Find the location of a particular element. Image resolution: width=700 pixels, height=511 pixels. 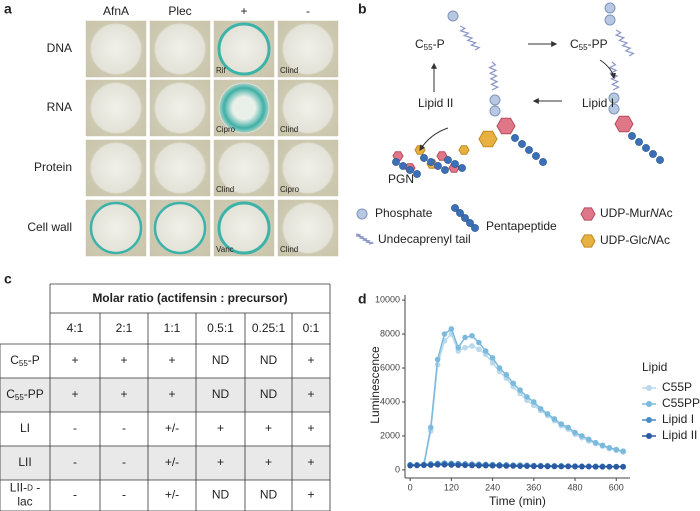

stage-label: Lipid II is located at coordinates (435, 103).